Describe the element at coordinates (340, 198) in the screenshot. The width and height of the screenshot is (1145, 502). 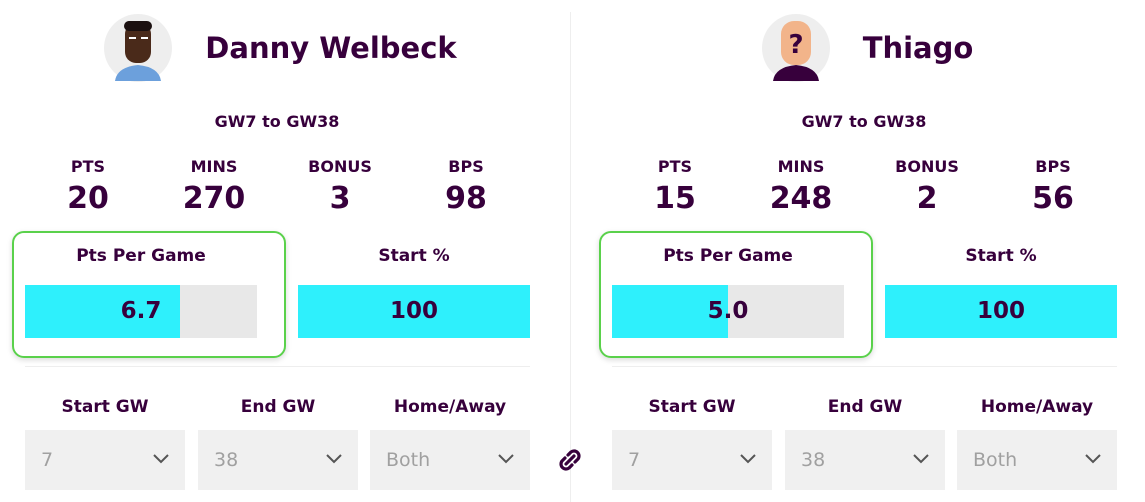
I see `stat-value: 3` at that location.